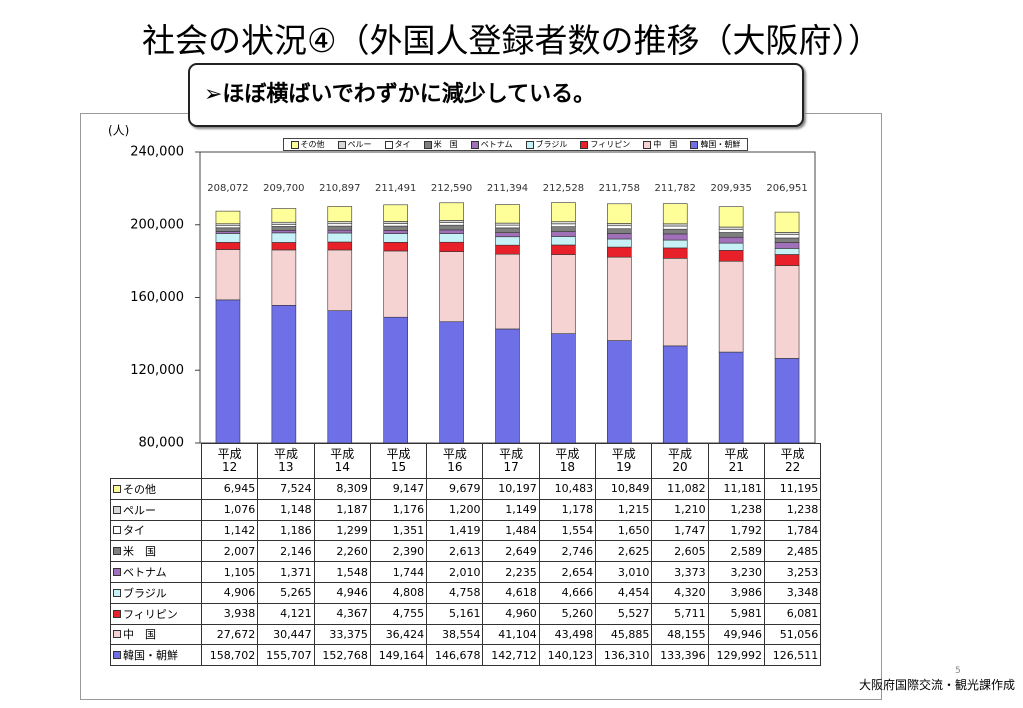  I want to click on value-cell: 2,654, so click(567, 572).